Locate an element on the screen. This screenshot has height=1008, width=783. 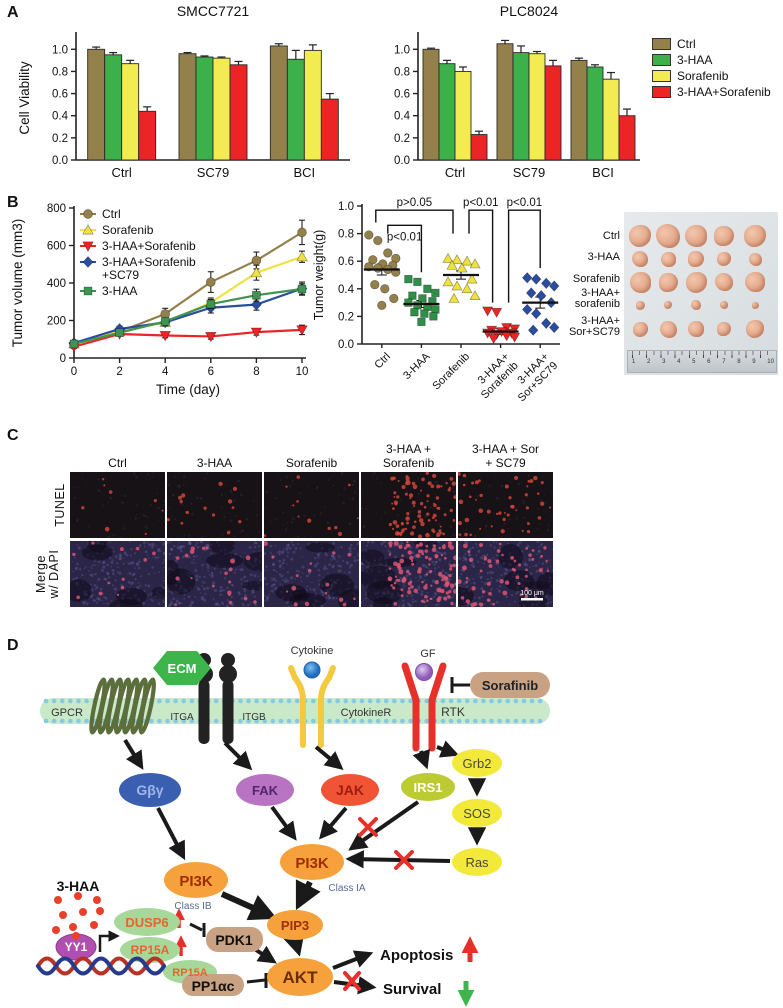
survival-label: Survival is located at coordinates (412, 989).